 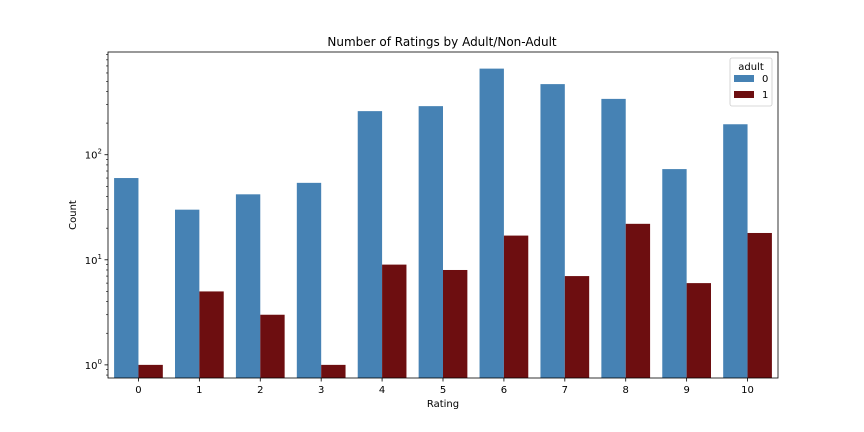 I want to click on x-tick-label: 7, so click(x=565, y=390).